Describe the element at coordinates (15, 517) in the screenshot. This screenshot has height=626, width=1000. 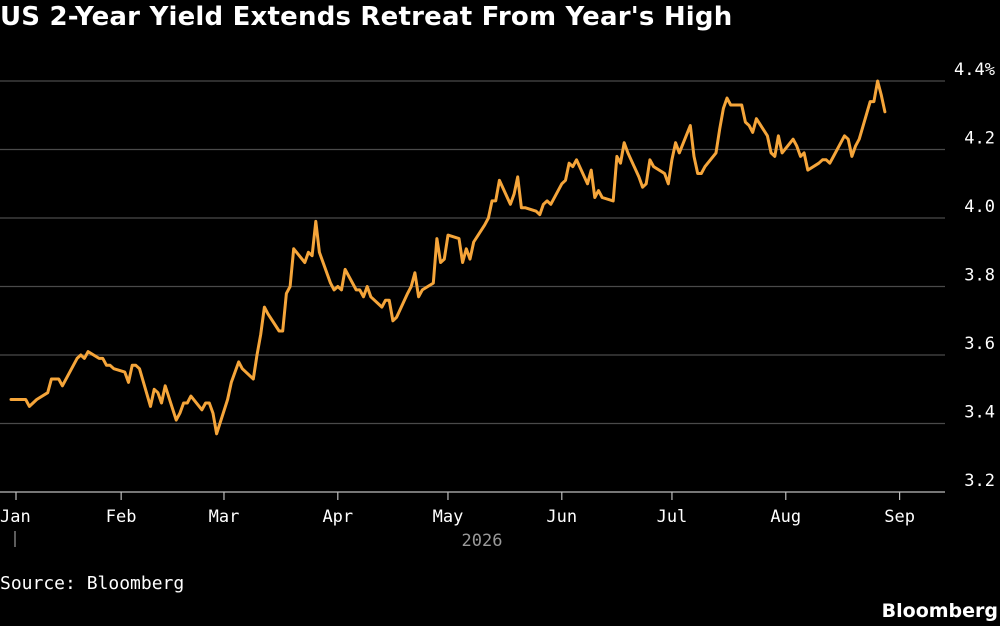
I see `x-tick-label: Jan` at that location.